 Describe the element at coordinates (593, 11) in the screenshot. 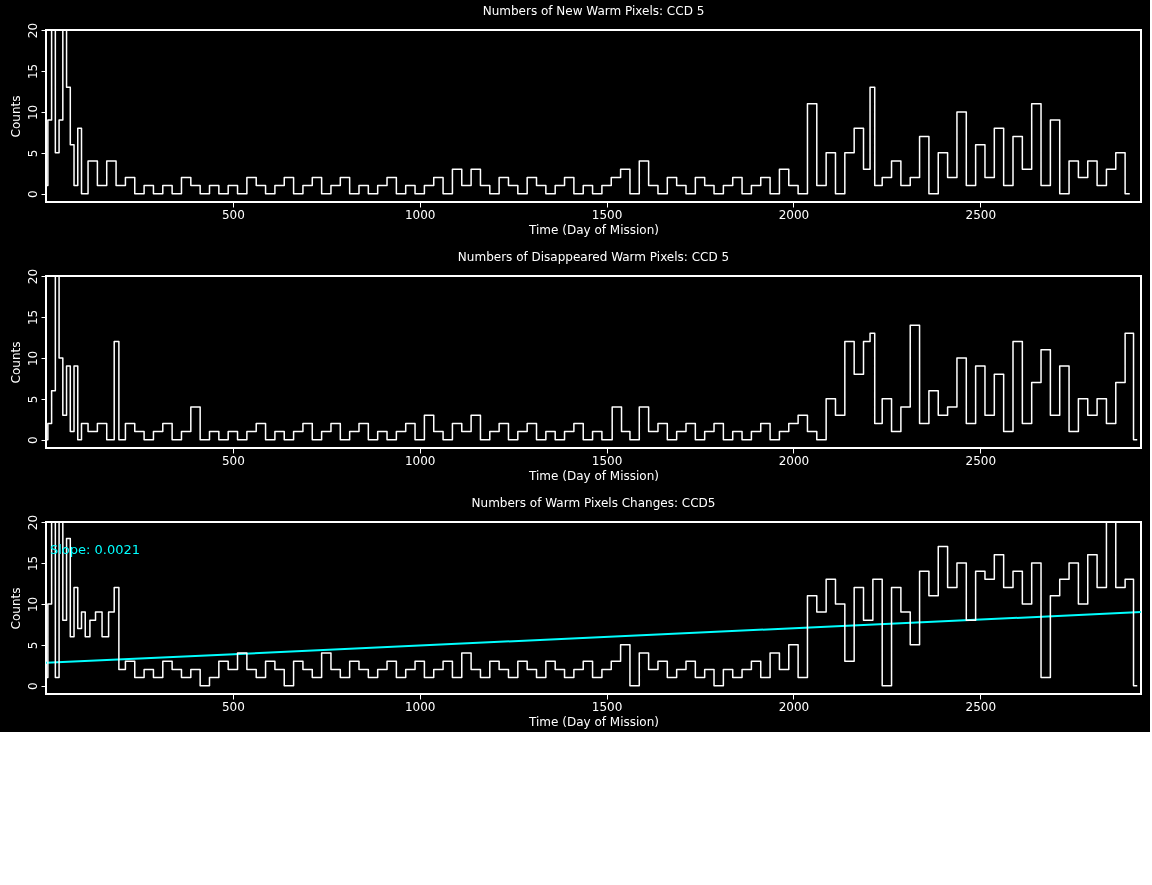

I see `chart-title: Numbers of New Warm Pixels: CCD 5` at that location.